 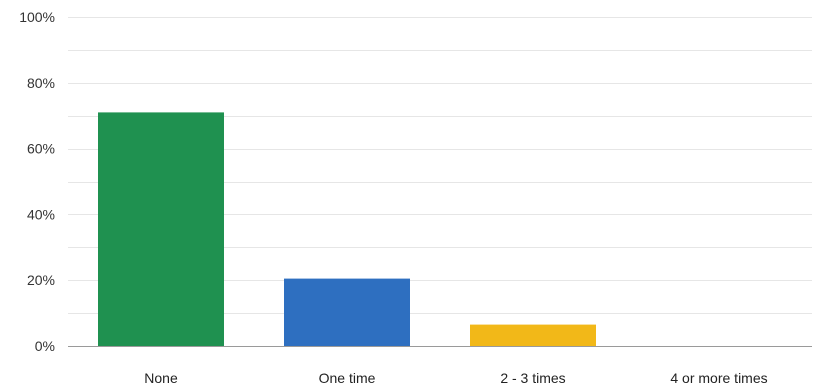 What do you see at coordinates (161, 378) in the screenshot?
I see `x-category-label: None` at bounding box center [161, 378].